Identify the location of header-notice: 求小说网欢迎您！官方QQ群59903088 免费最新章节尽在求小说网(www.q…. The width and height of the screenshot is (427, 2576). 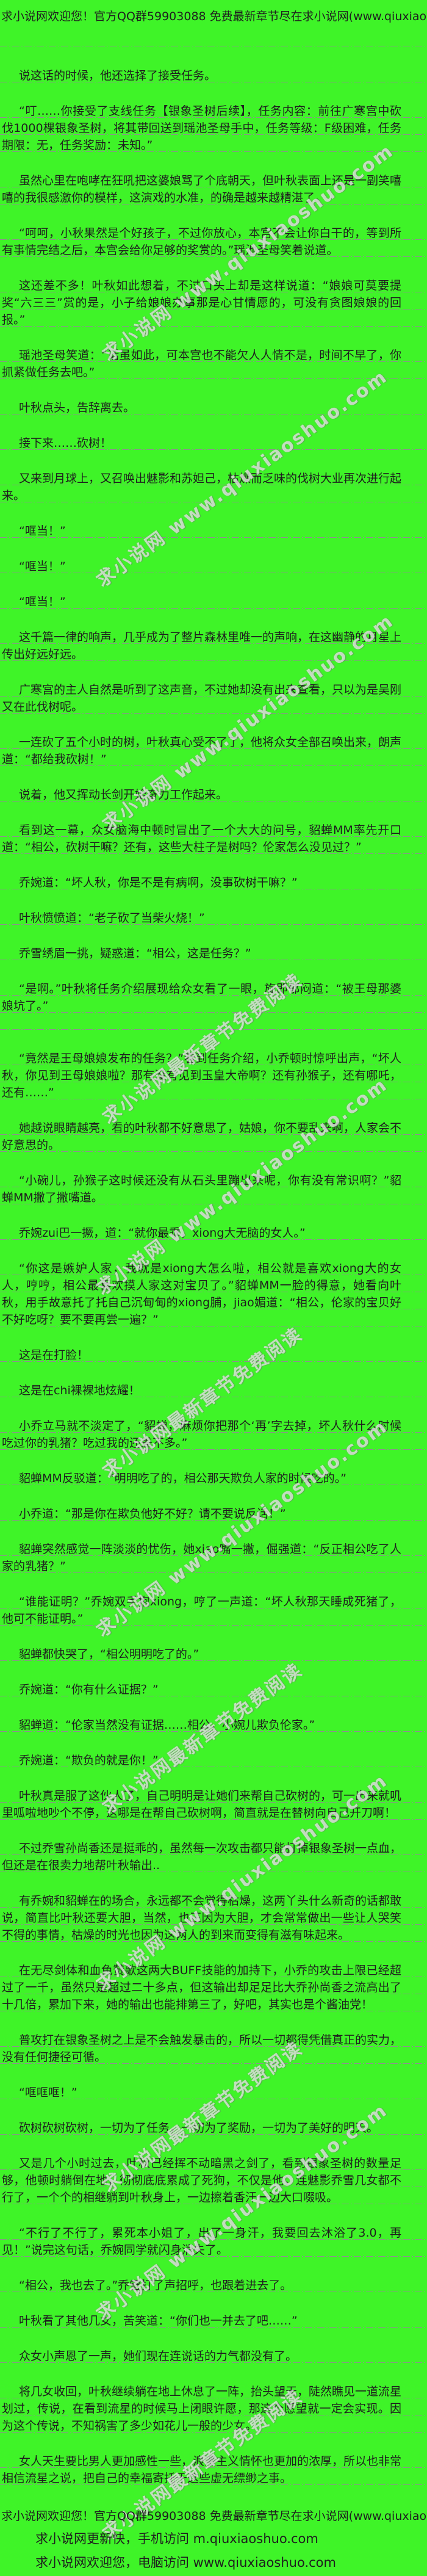
(214, 16).